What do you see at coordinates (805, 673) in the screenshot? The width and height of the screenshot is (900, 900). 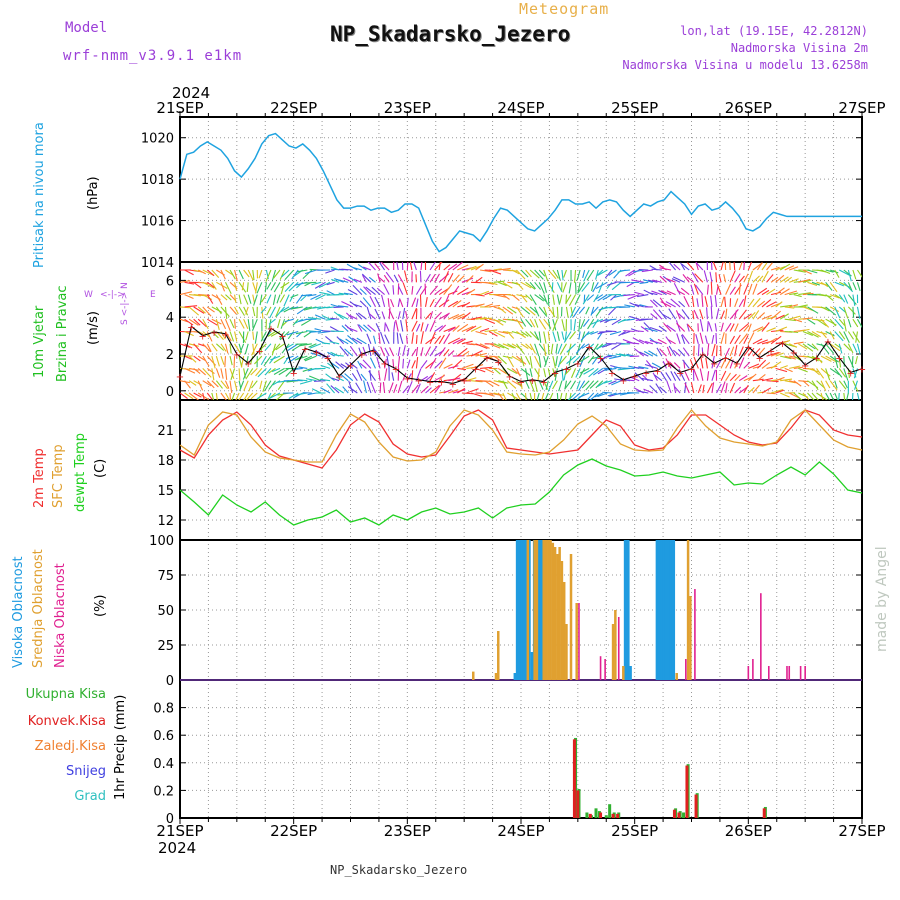 I see `low-cloud-bar` at bounding box center [805, 673].